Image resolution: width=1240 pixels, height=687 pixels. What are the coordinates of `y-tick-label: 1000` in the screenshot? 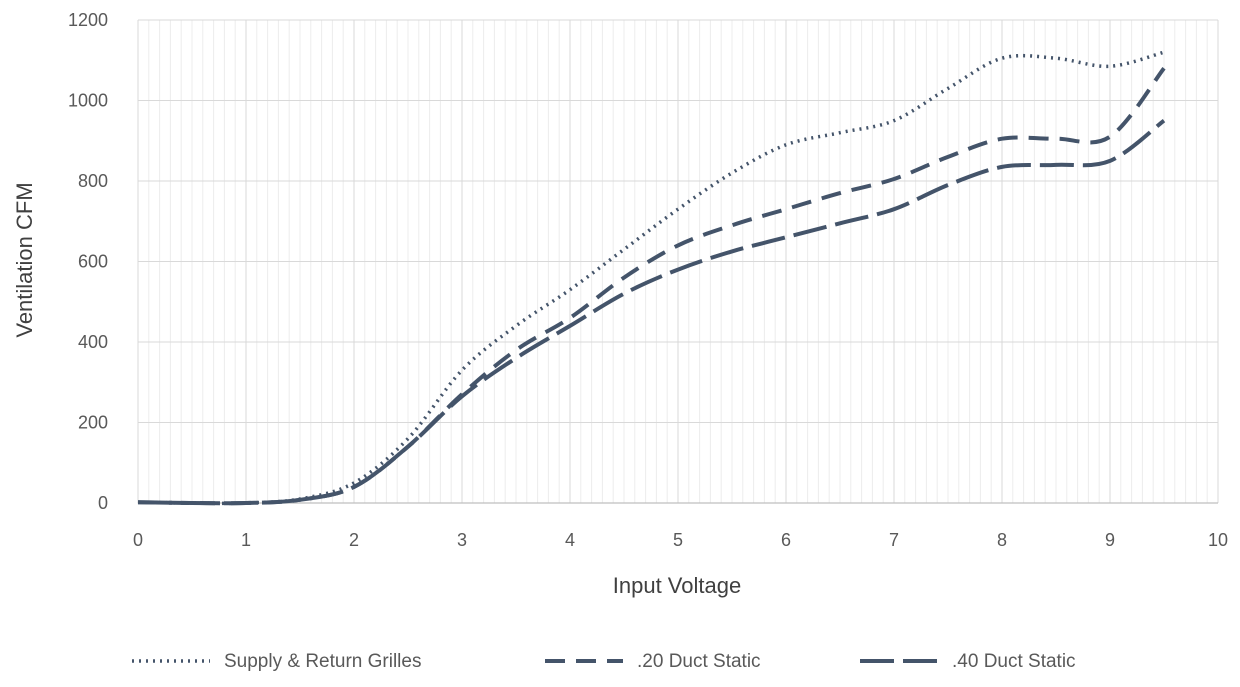 It's located at (88, 101).